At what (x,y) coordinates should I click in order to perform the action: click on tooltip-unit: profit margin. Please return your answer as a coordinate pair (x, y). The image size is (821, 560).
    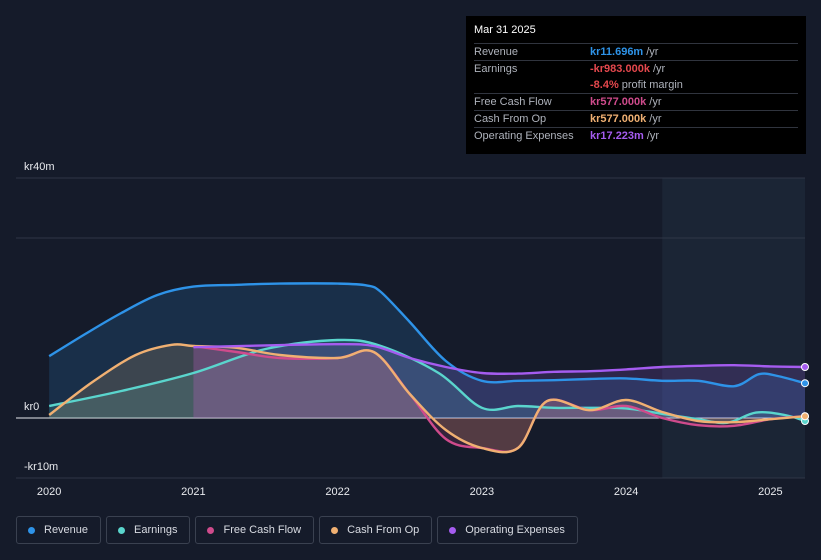
    Looking at the image, I should click on (652, 85).